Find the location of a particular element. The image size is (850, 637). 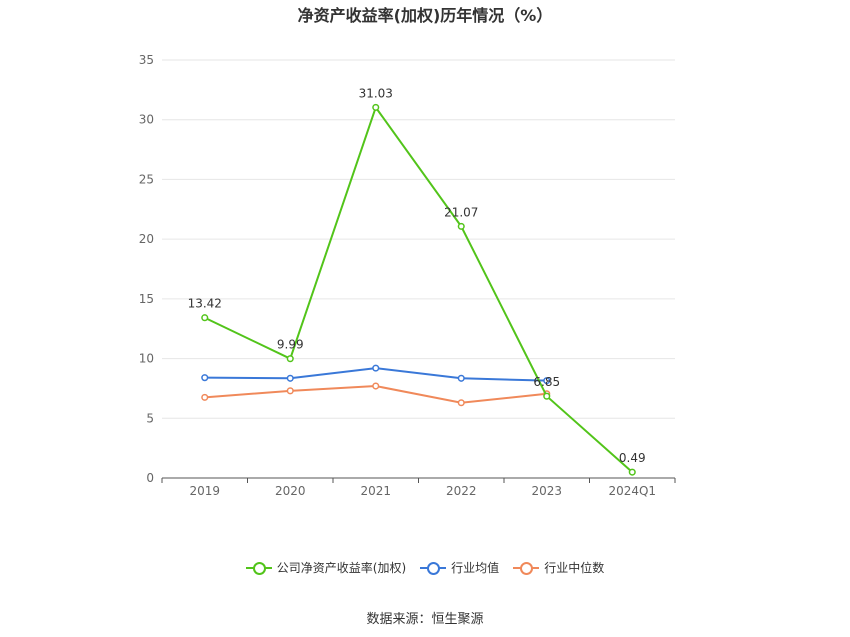

data-source-note: 数据来源：恒生聚源 is located at coordinates (425, 619).